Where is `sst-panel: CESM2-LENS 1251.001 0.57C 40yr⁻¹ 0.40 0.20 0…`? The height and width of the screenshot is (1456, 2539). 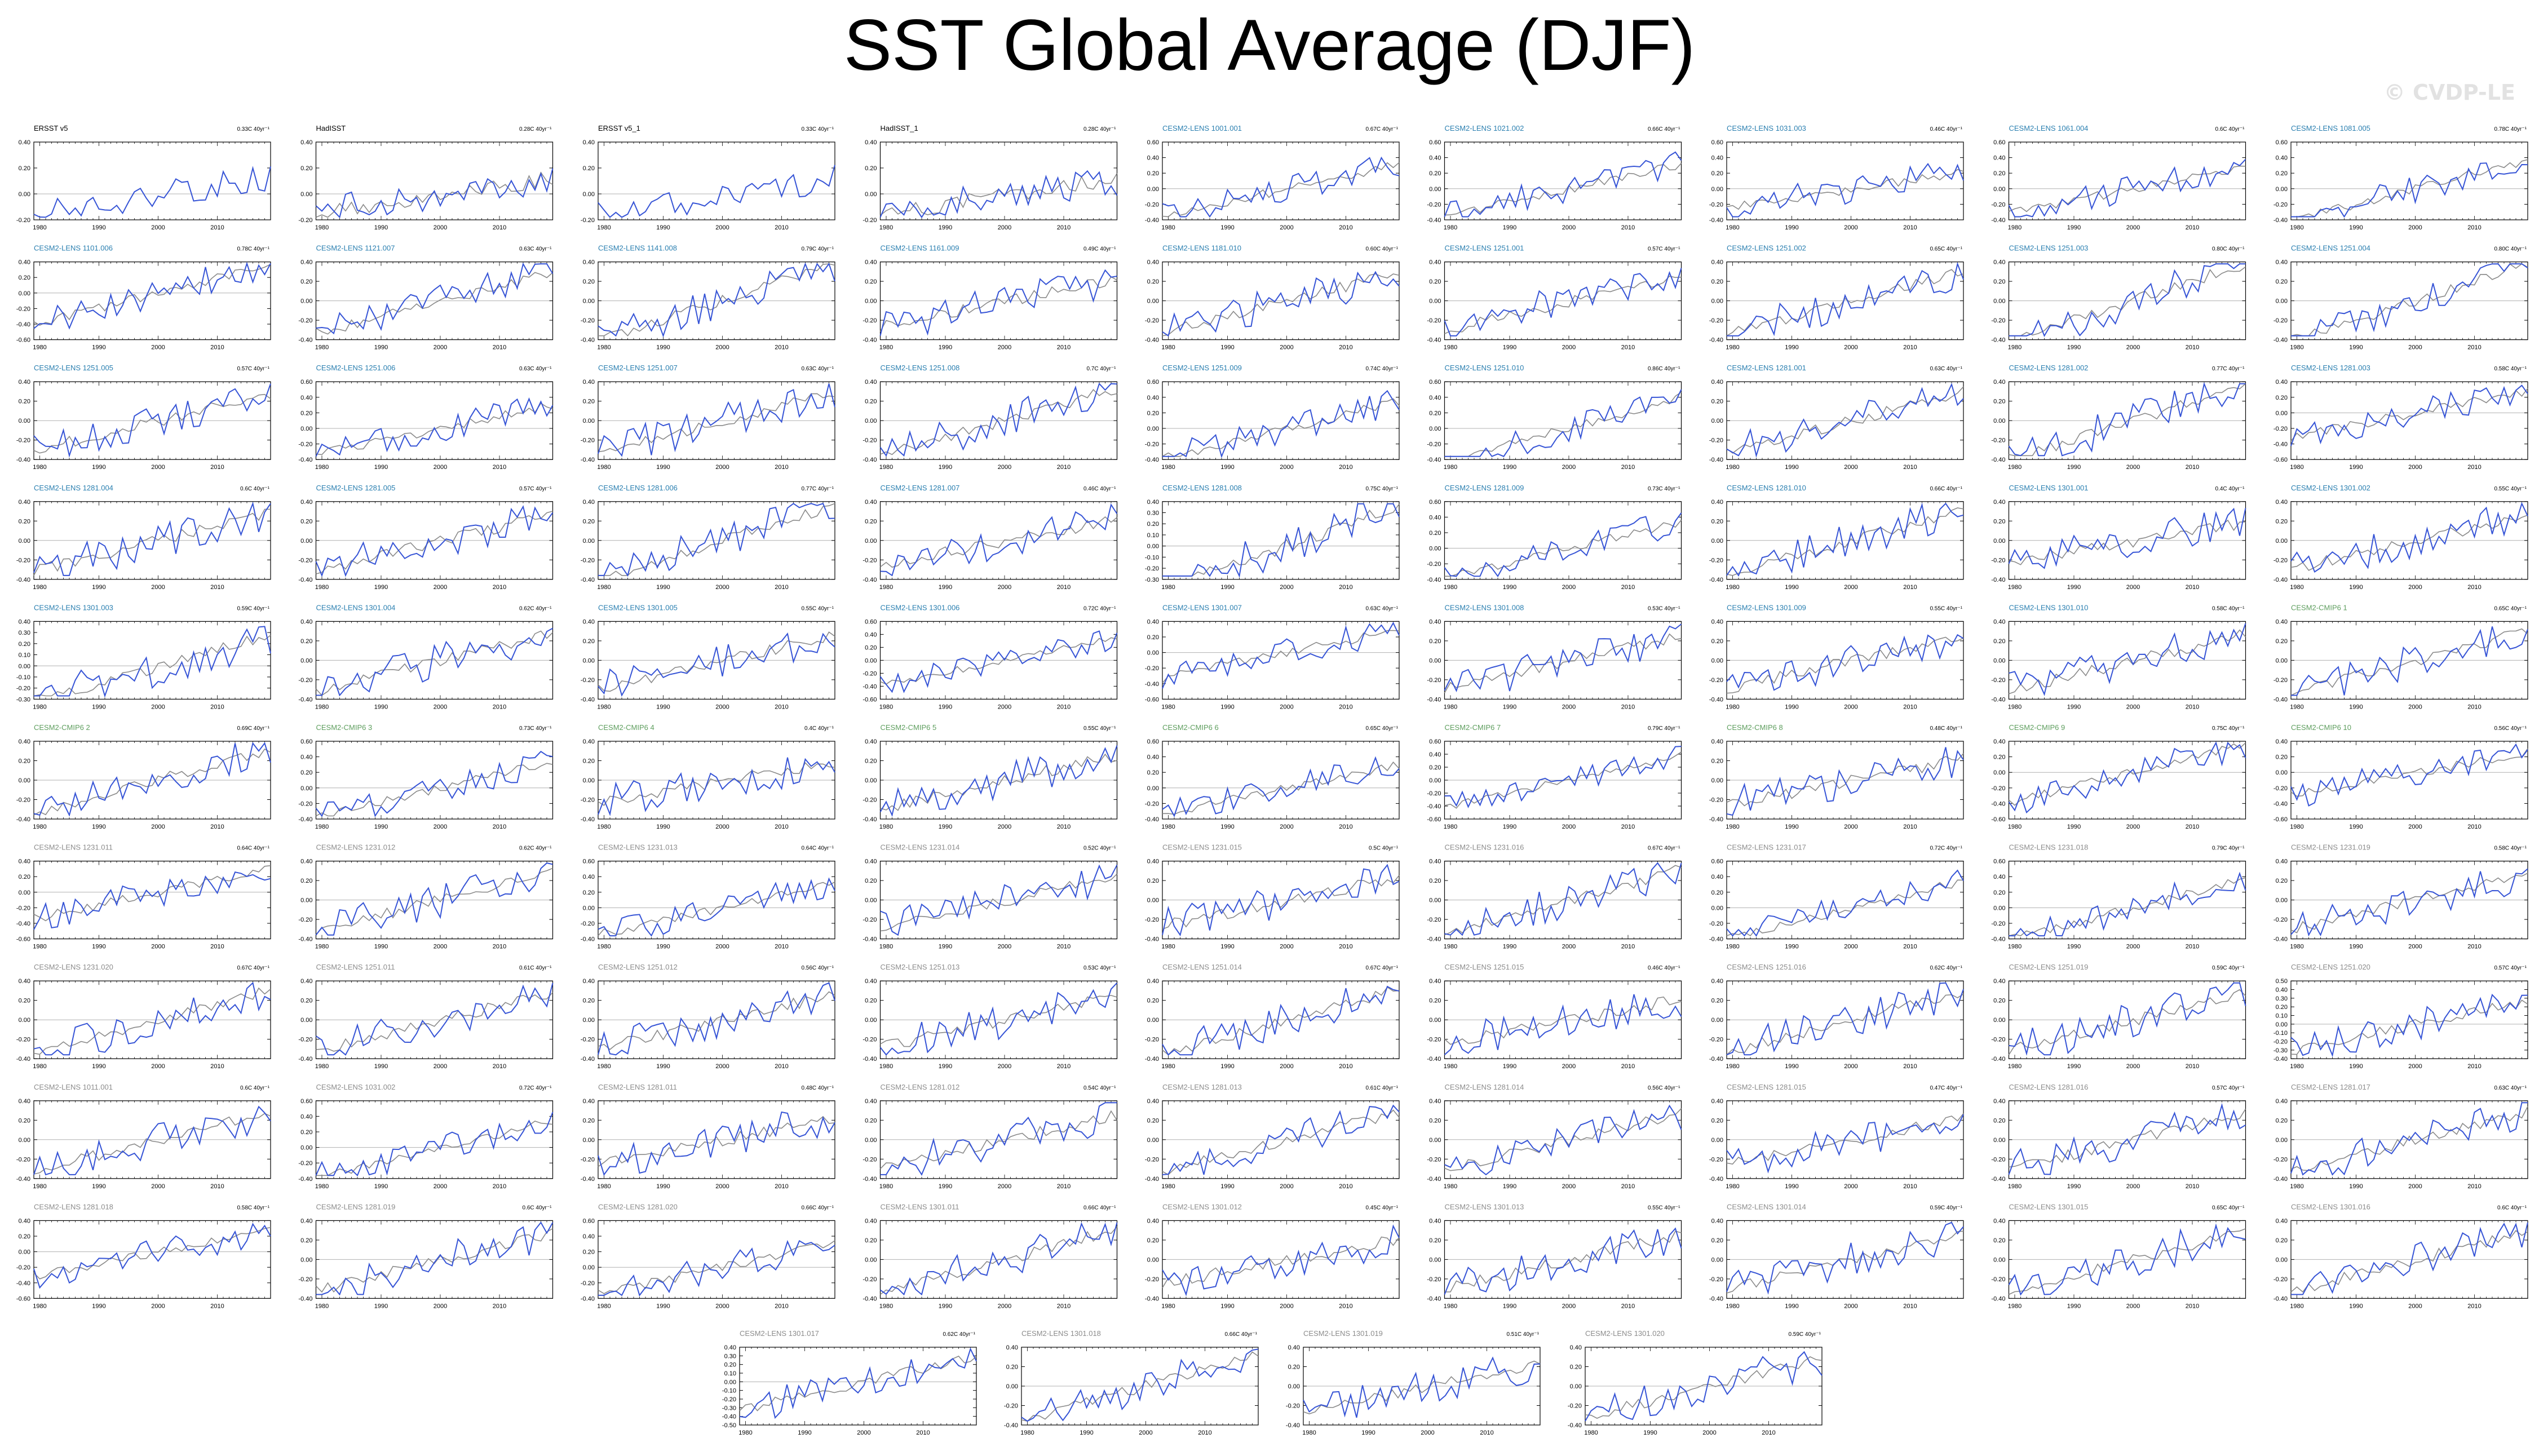 sst-panel: CESM2-LENS 1251.001 0.57C 40yr⁻¹ 0.40 0.20 0… is located at coordinates (1554, 297).